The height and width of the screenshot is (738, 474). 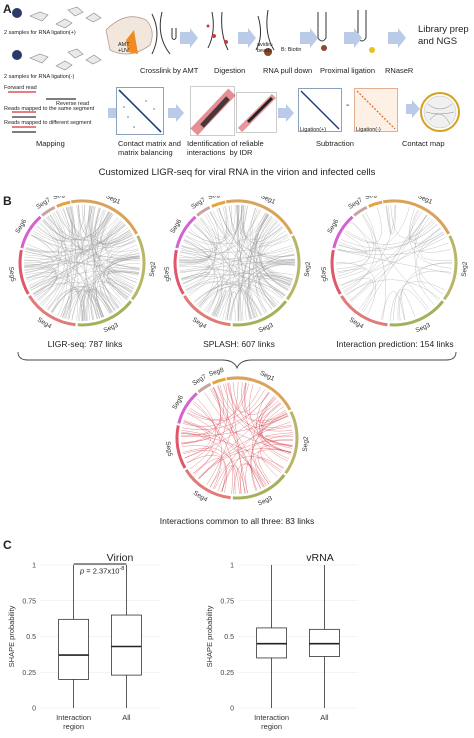 What do you see at coordinates (31, 637) in the screenshot?
I see `y-tick-label: 0.5` at bounding box center [31, 637].